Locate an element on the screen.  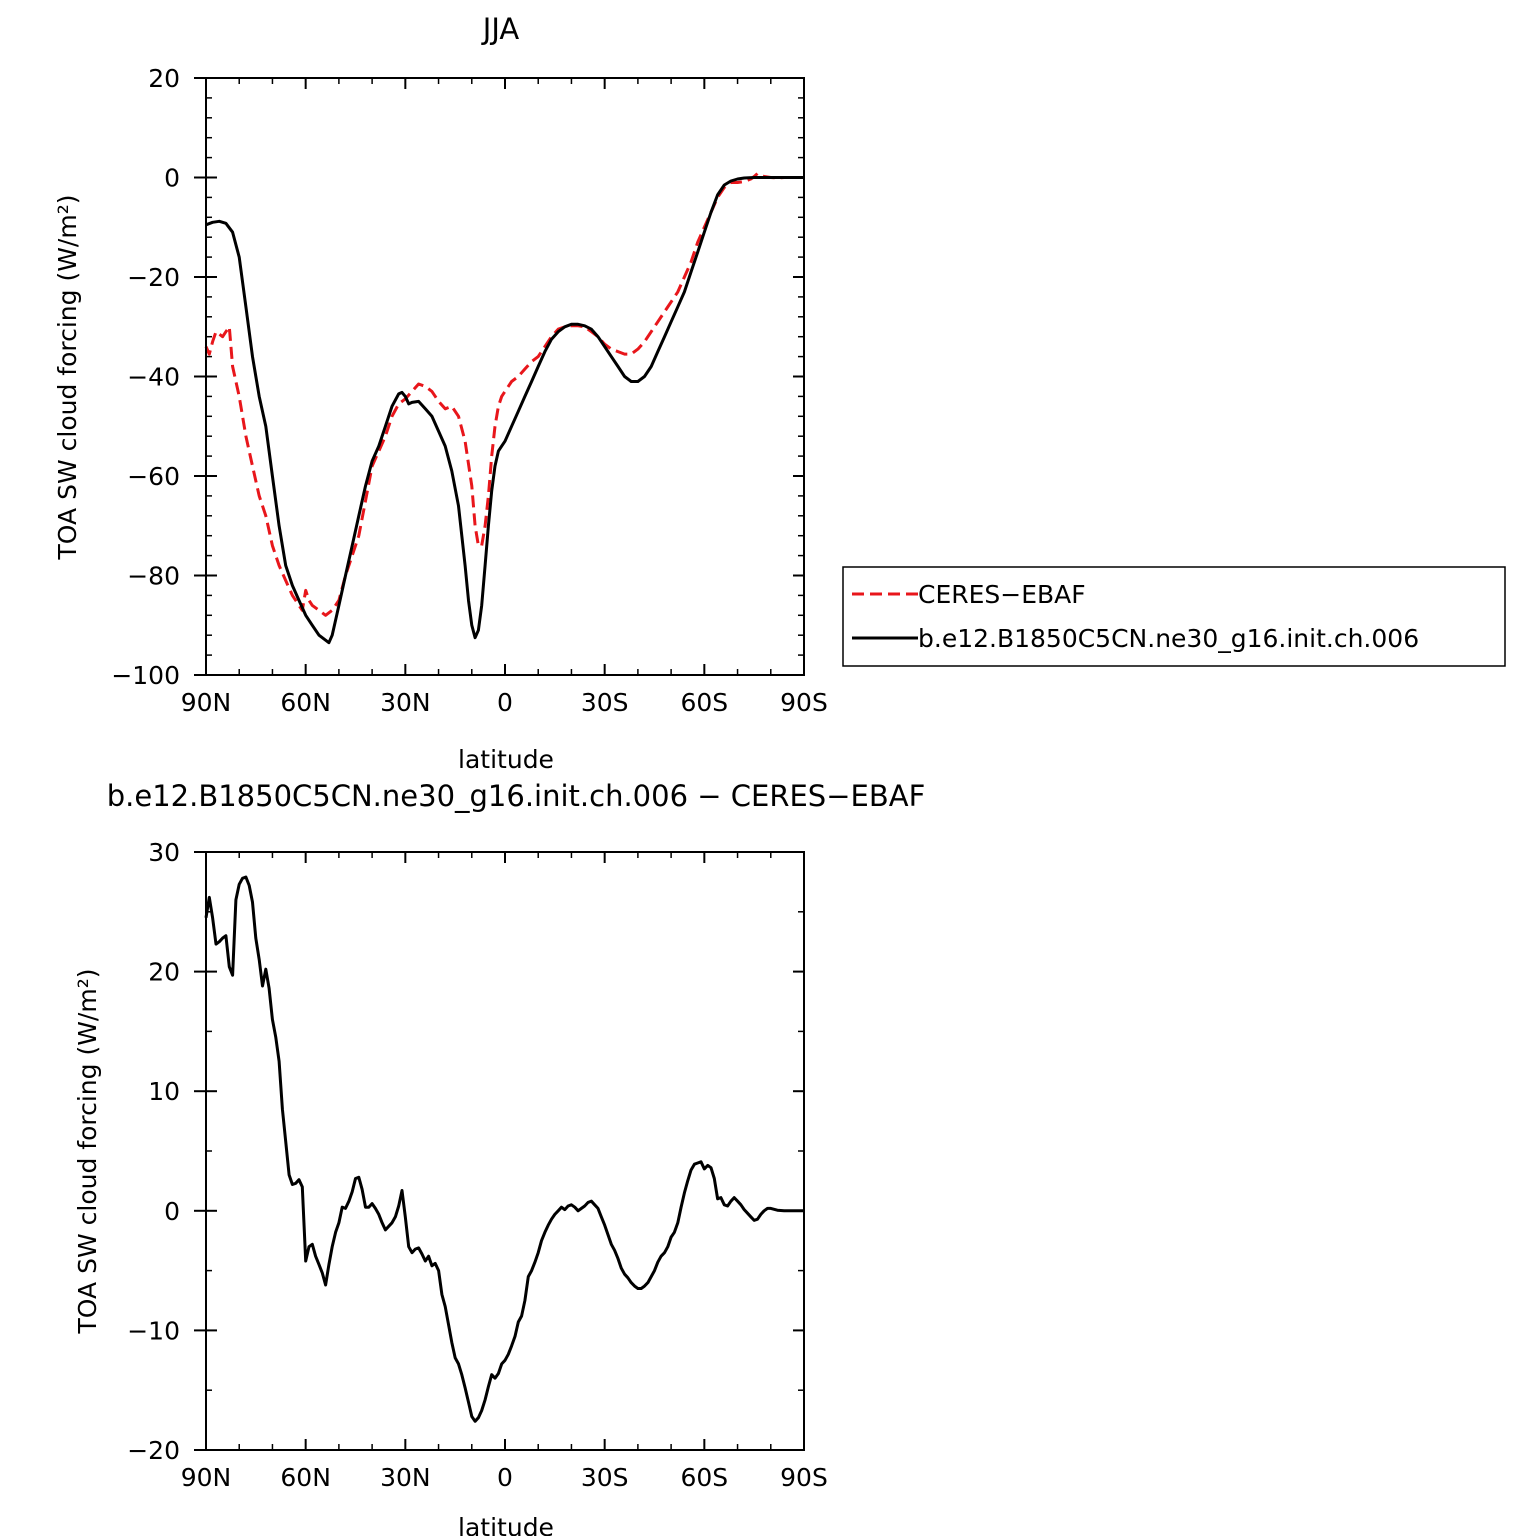
top-x-tick-label: 30N is located at coordinates (405, 702).